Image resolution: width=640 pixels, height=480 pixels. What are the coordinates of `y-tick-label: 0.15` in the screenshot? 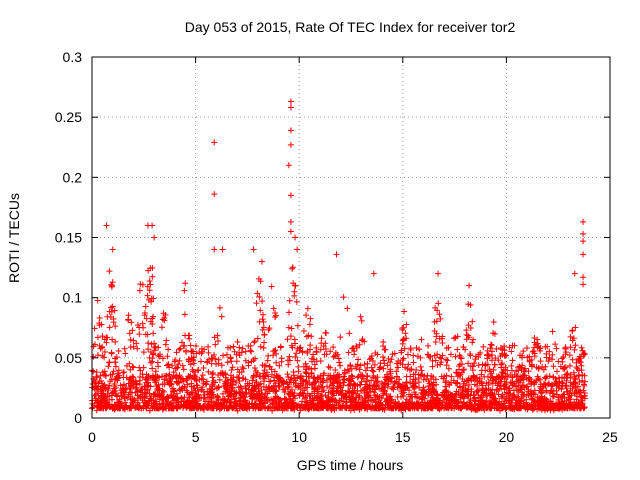 It's located at (68, 238).